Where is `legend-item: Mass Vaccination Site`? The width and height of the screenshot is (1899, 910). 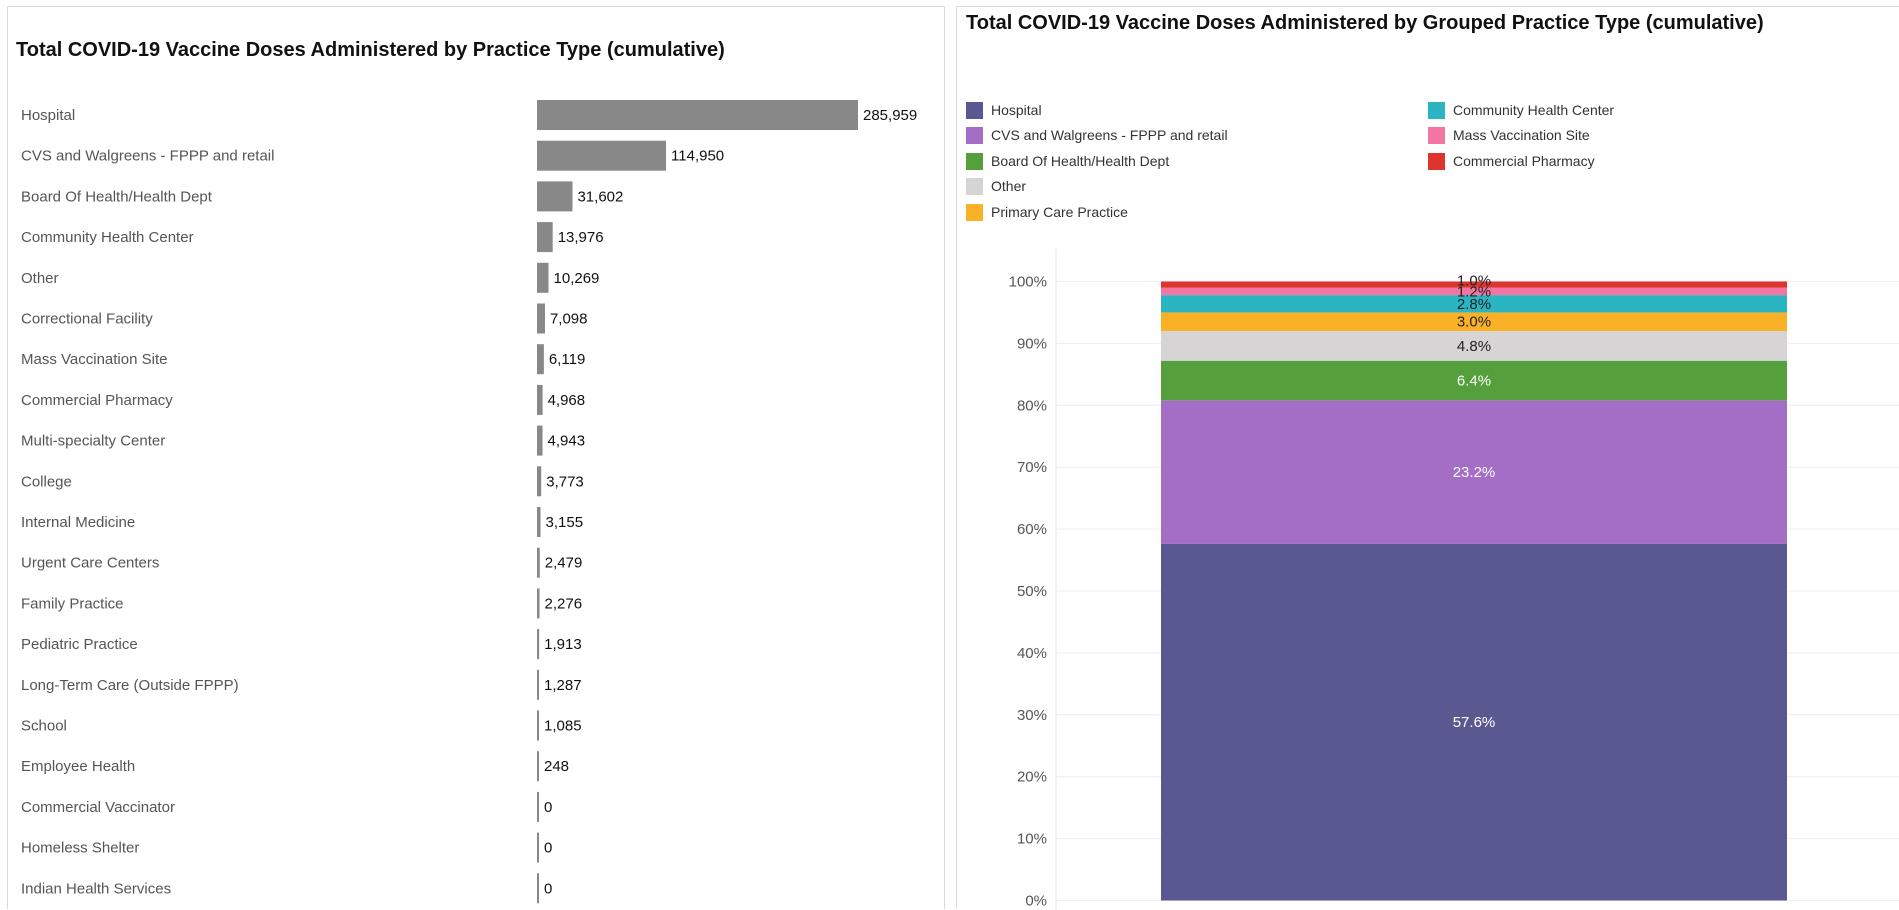 legend-item: Mass Vaccination Site is located at coordinates (1509, 135).